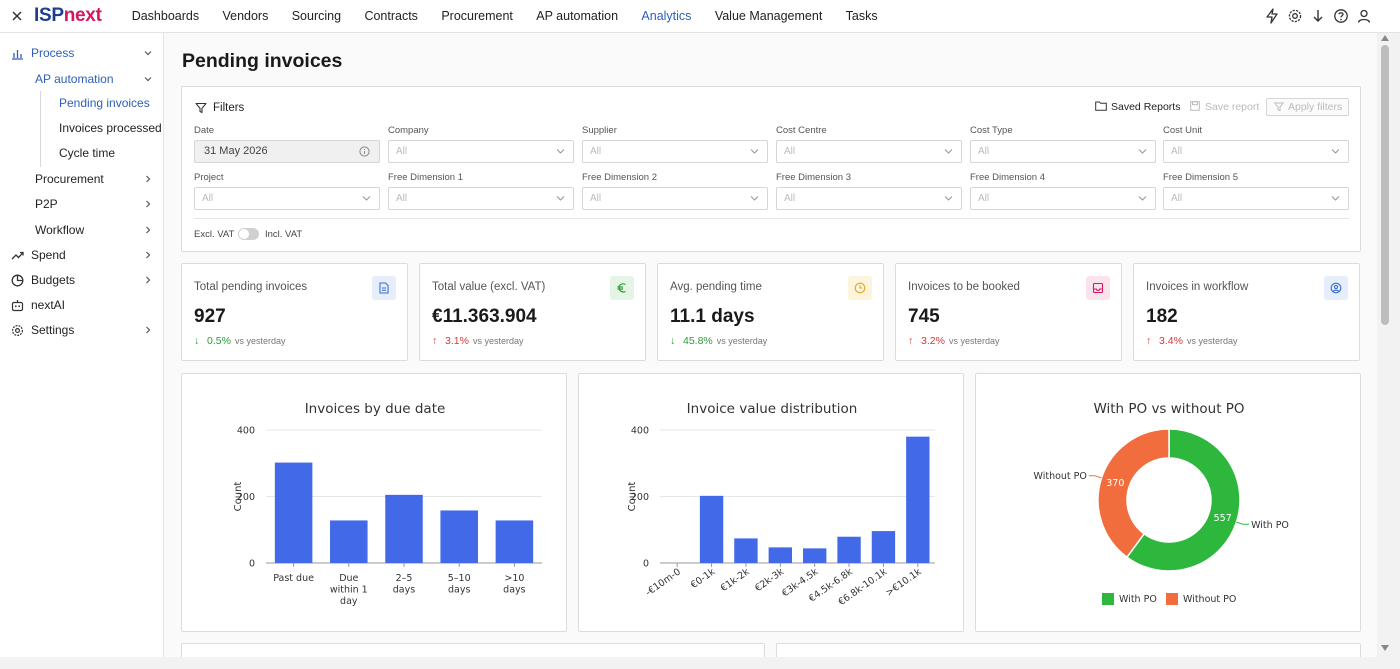 Image resolution: width=1400 pixels, height=669 pixels. I want to click on filter-select-cost-unit: All, so click(1256, 151).